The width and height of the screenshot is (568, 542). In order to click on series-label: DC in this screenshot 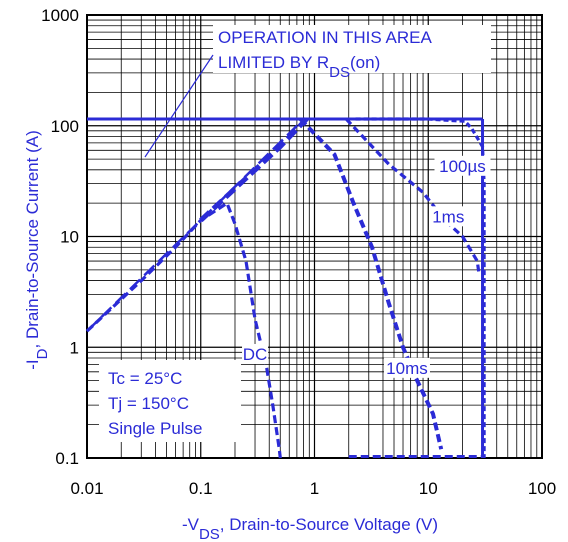, I will do `click(255, 354)`.